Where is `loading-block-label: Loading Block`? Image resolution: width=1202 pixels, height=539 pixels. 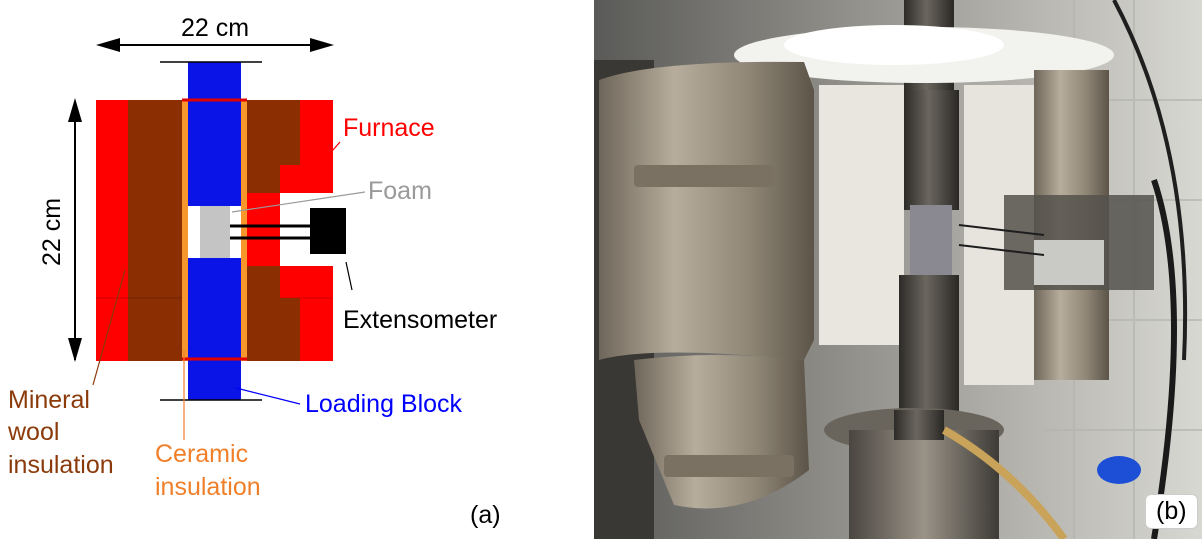
loading-block-label: Loading Block is located at coordinates (384, 404).